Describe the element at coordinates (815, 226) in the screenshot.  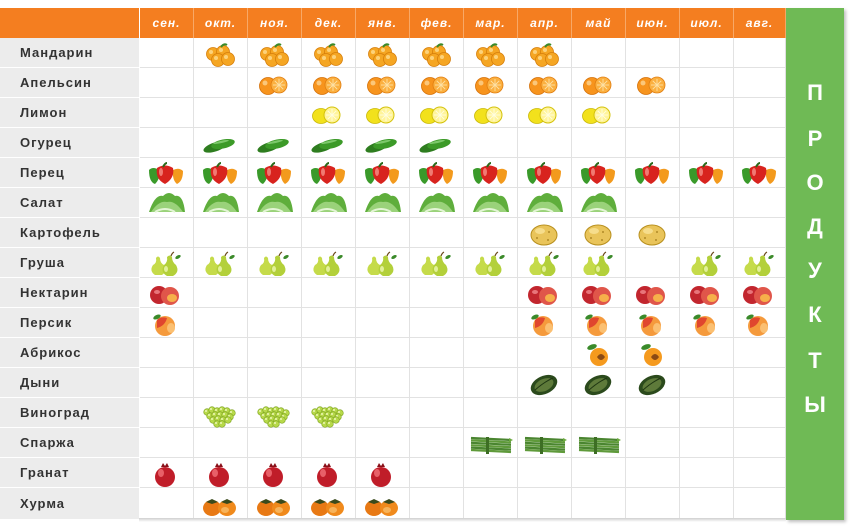
I see `side-title-letter: Д` at that location.